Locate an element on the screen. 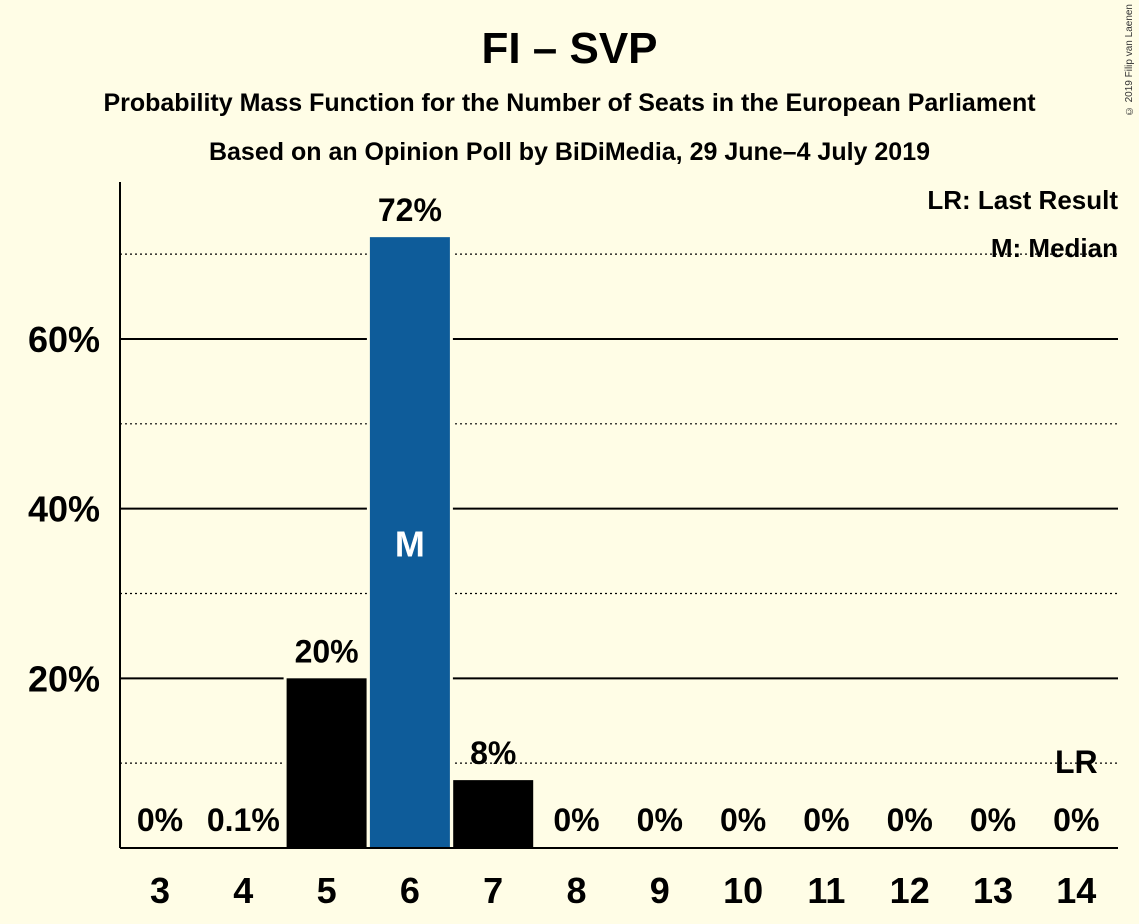  x-tick-label: 7 is located at coordinates (493, 890).